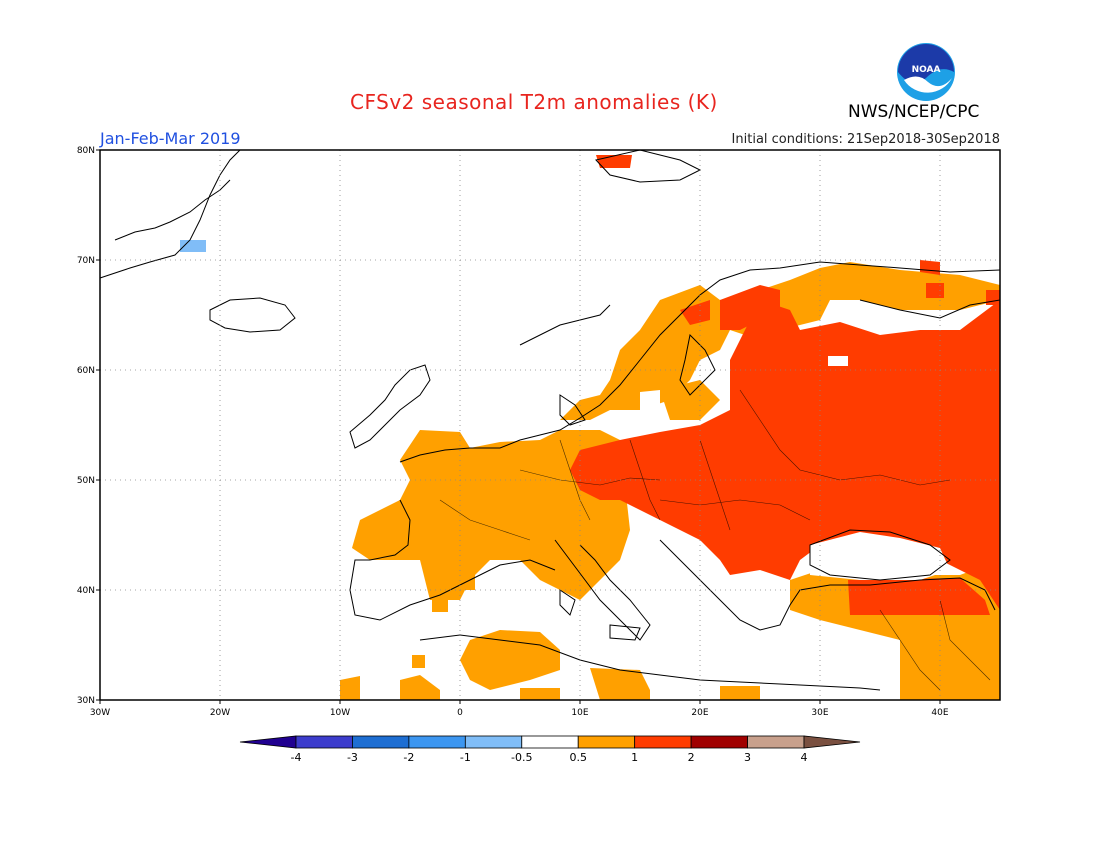 This screenshot has width=1100, height=850. What do you see at coordinates (550, 749) in the screenshot?
I see `colorbar: -4 -3 -2 -1 -0.5 0.5 1 2 3 4` at bounding box center [550, 749].